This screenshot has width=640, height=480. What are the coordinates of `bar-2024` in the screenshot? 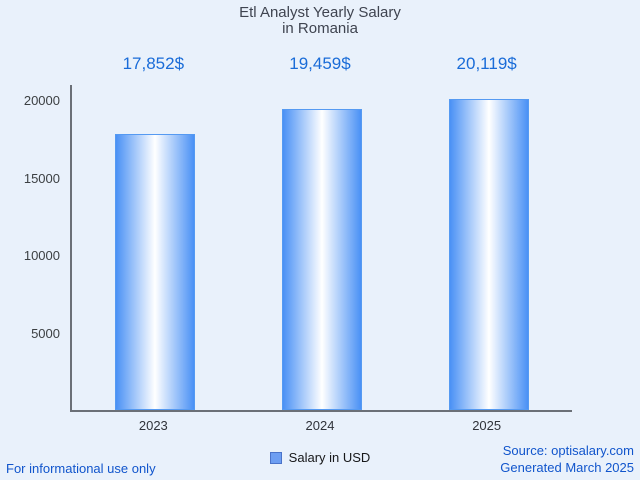 It's located at (322, 259).